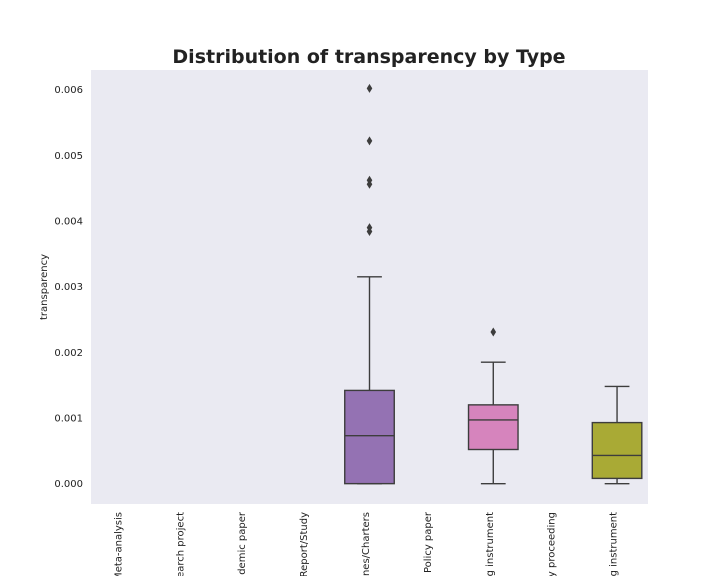 This screenshot has height=576, width=720. I want to click on chart-title: Distribution of transparency by Type, so click(368, 57).